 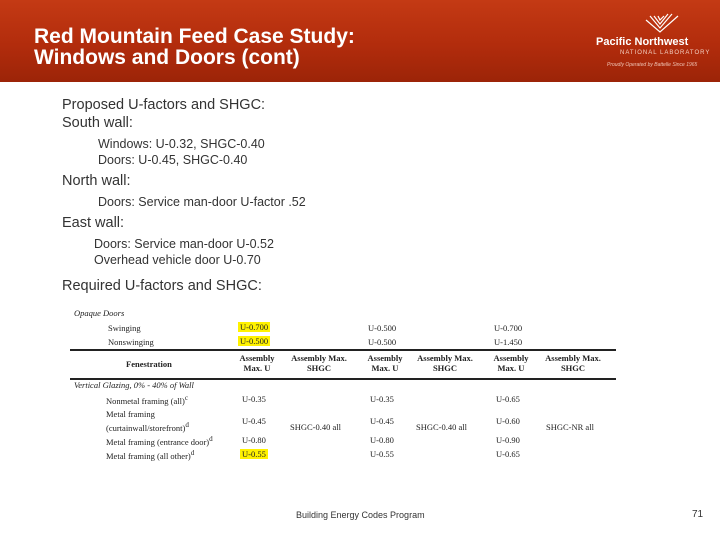 What do you see at coordinates (254, 327) in the screenshot?
I see `table-cell-highlighted: U-0.700` at bounding box center [254, 327].